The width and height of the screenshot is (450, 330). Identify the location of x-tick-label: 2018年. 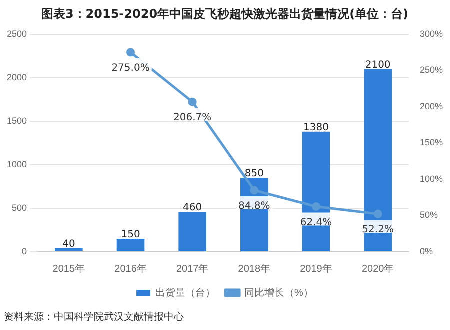
(254, 268).